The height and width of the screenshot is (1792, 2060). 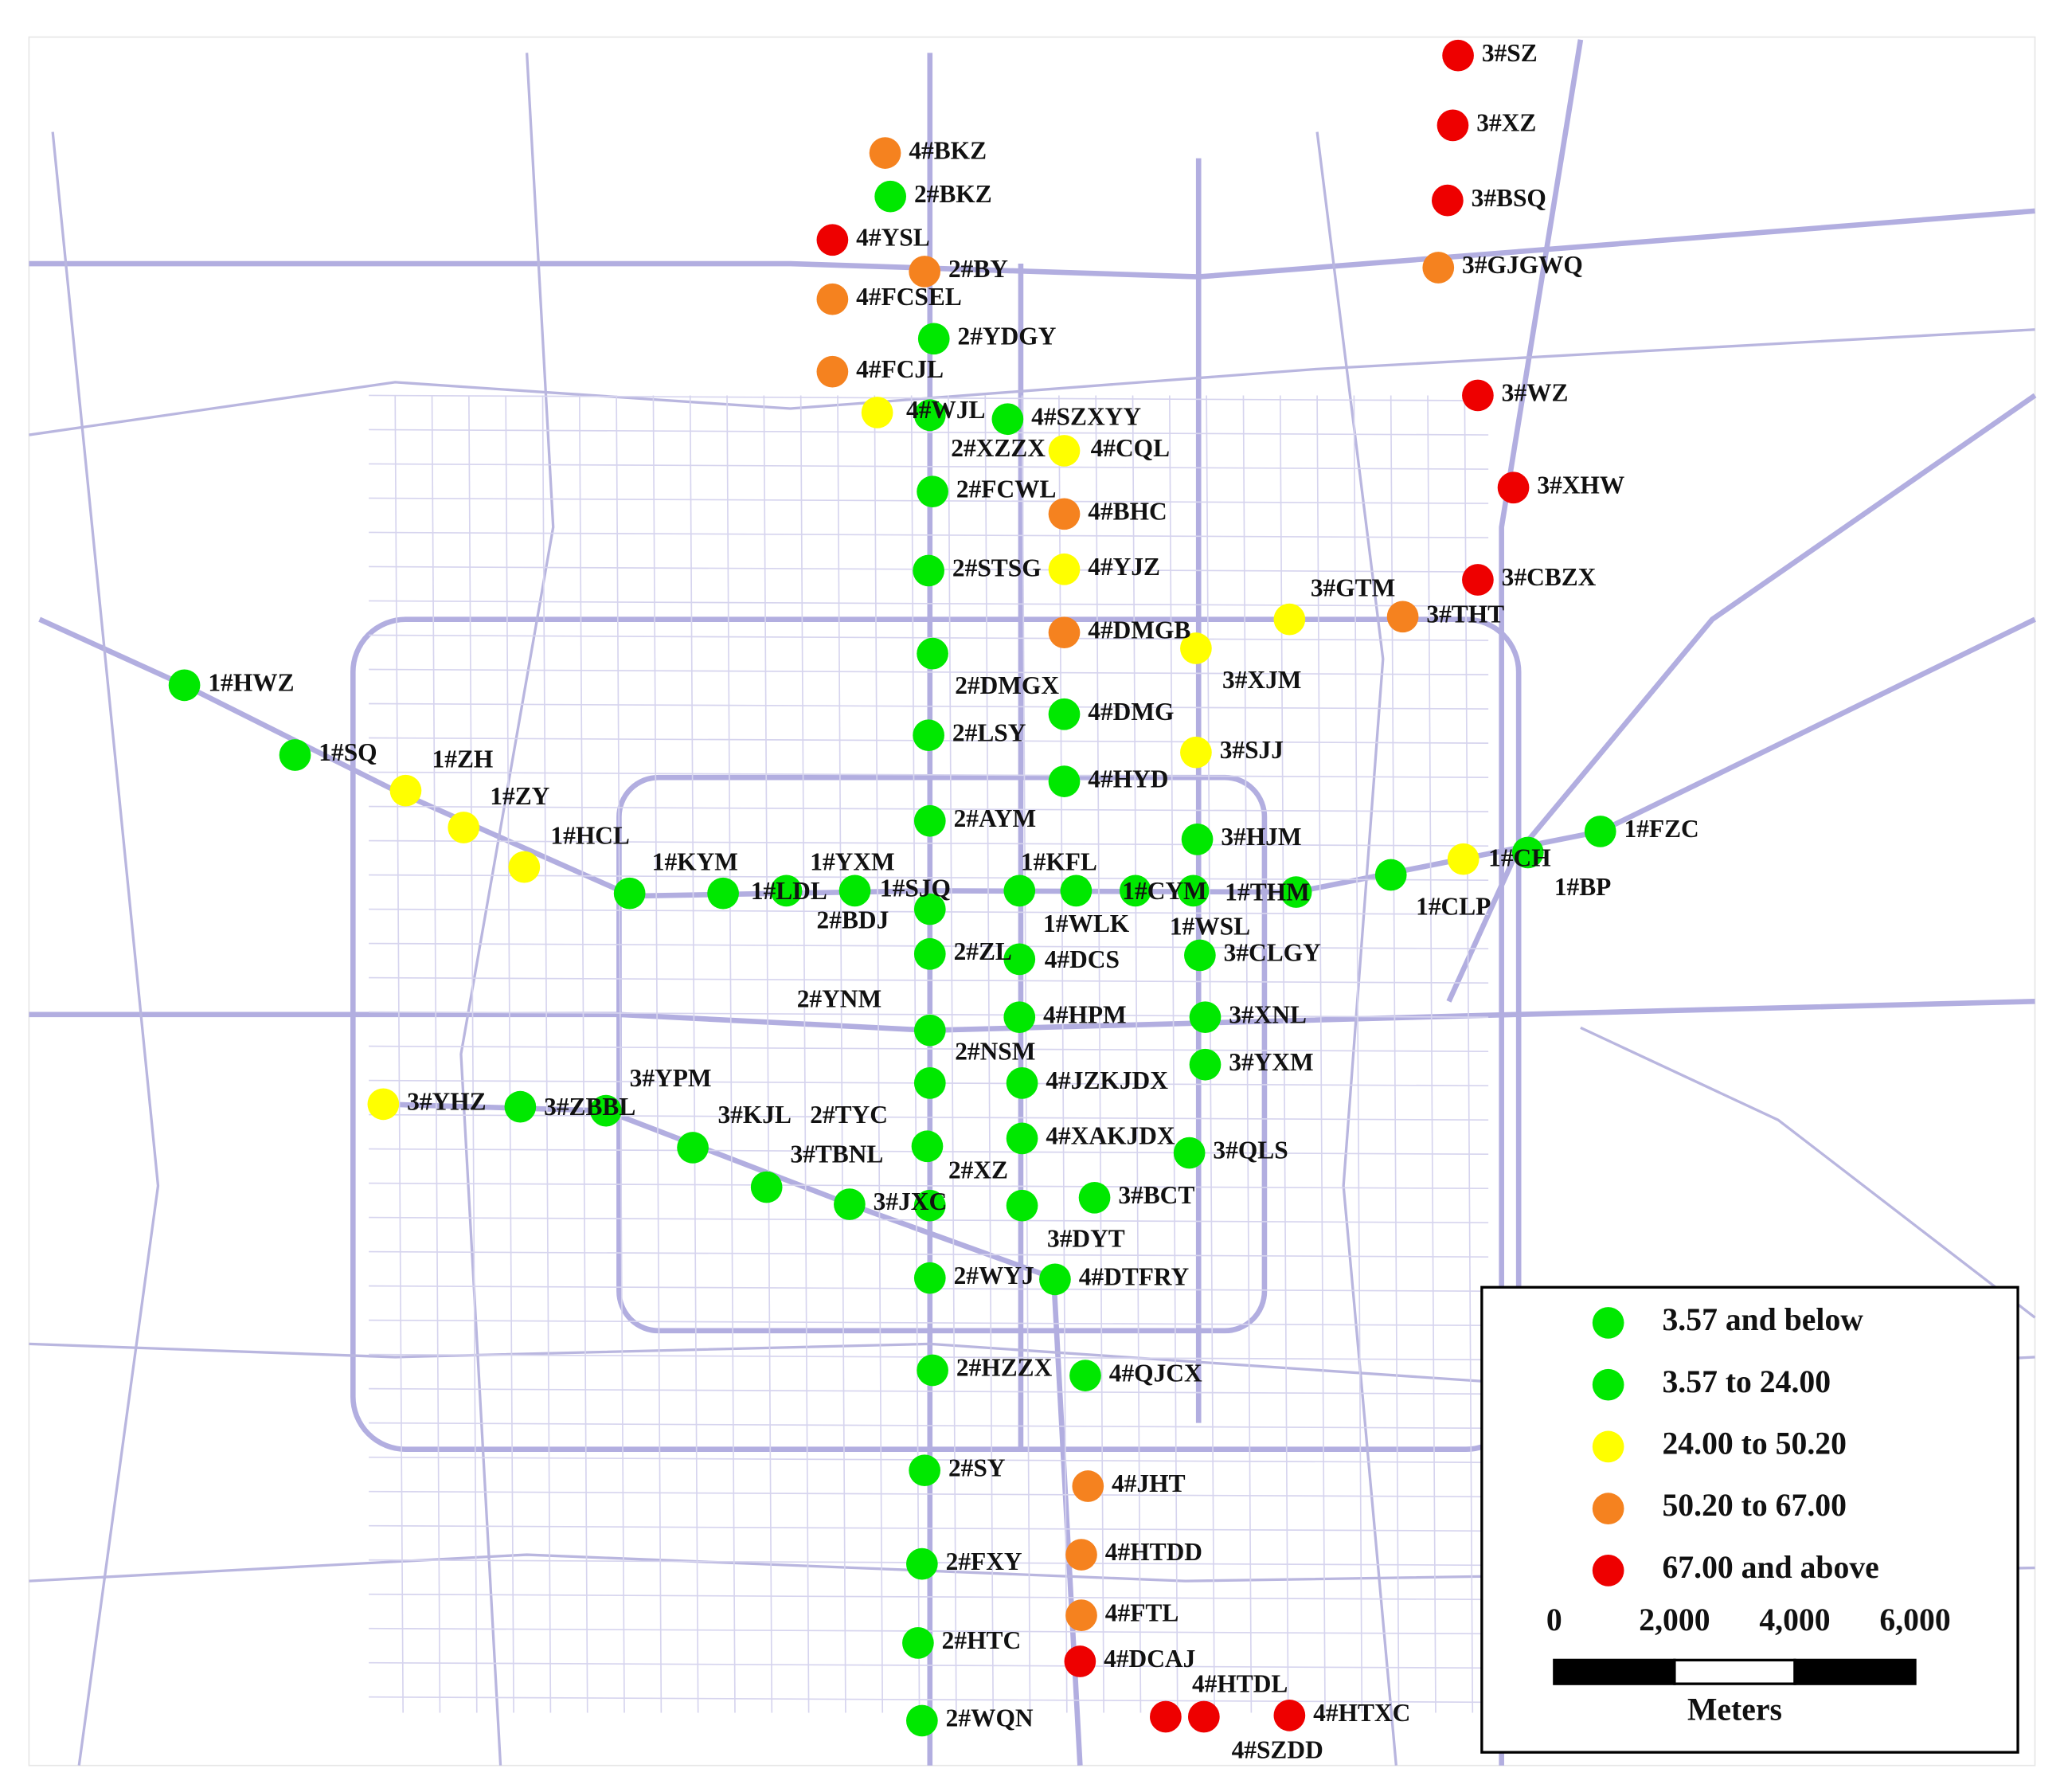 What do you see at coordinates (849, 1115) in the screenshot?
I see `station-label: 2#TYC` at bounding box center [849, 1115].